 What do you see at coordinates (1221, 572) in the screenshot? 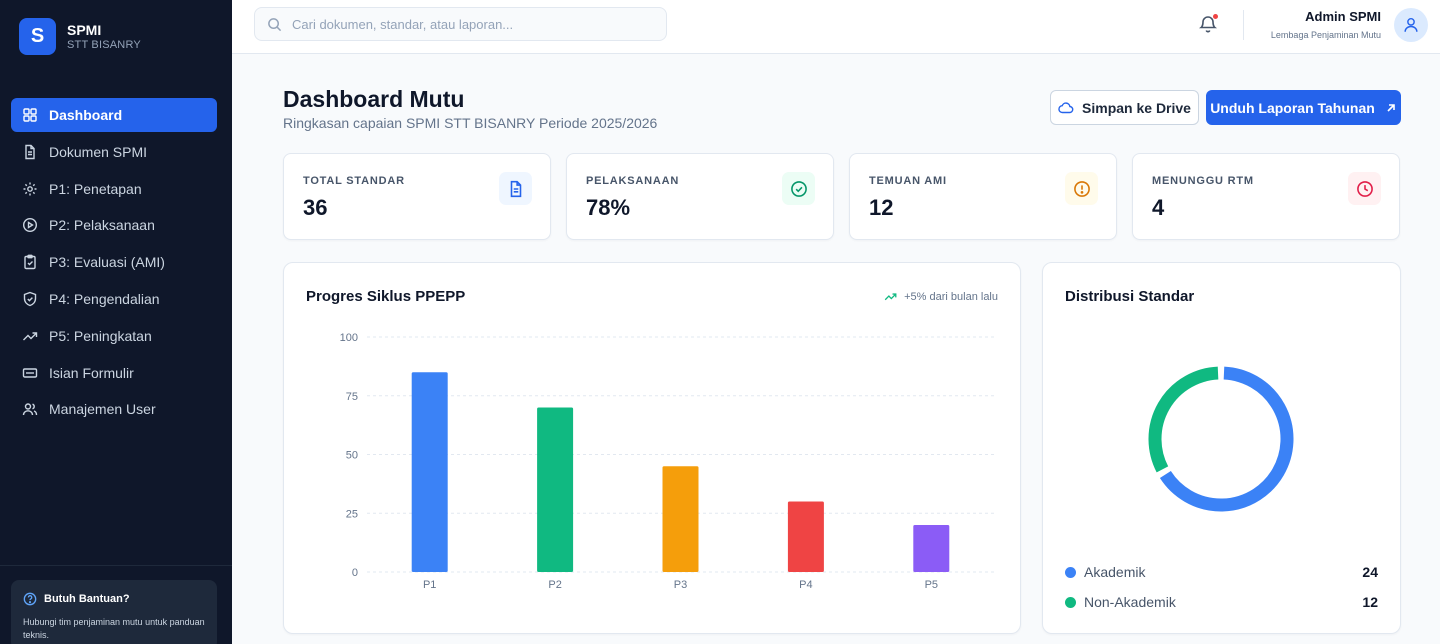
I see `legend-item-akademik: Akademik 24` at bounding box center [1221, 572].